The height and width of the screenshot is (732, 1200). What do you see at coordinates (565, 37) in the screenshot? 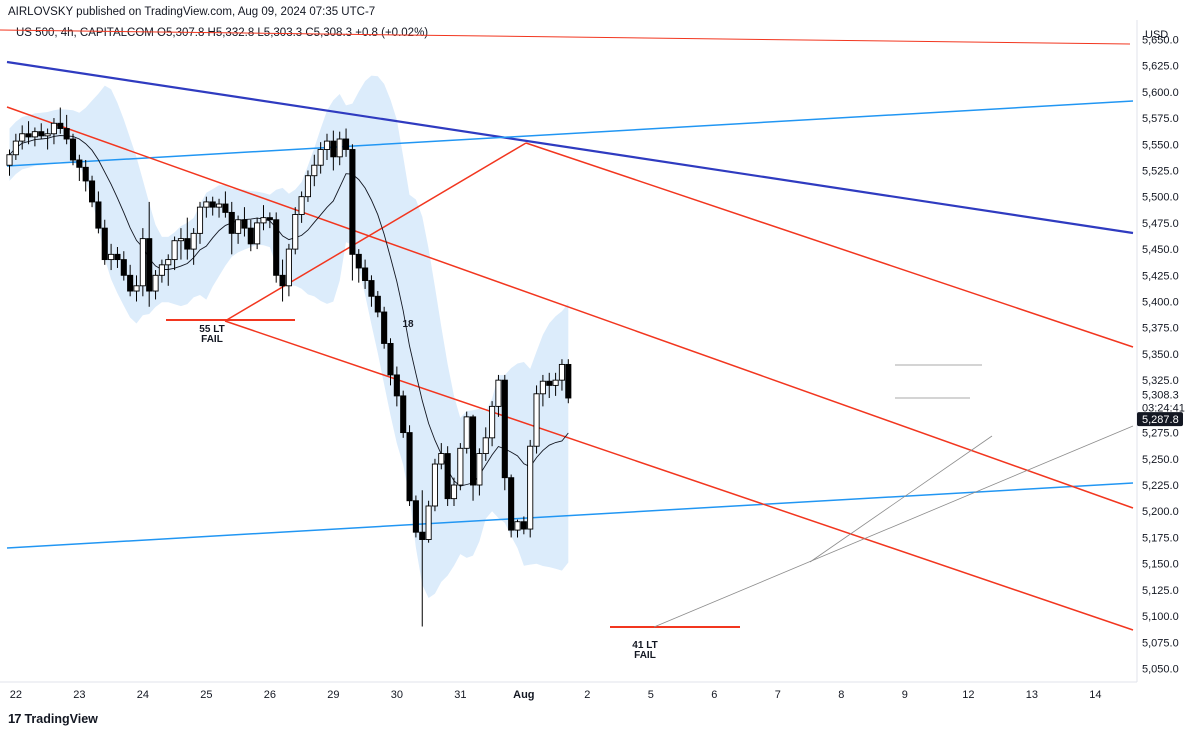
I see `trendline-red-top` at bounding box center [565, 37].